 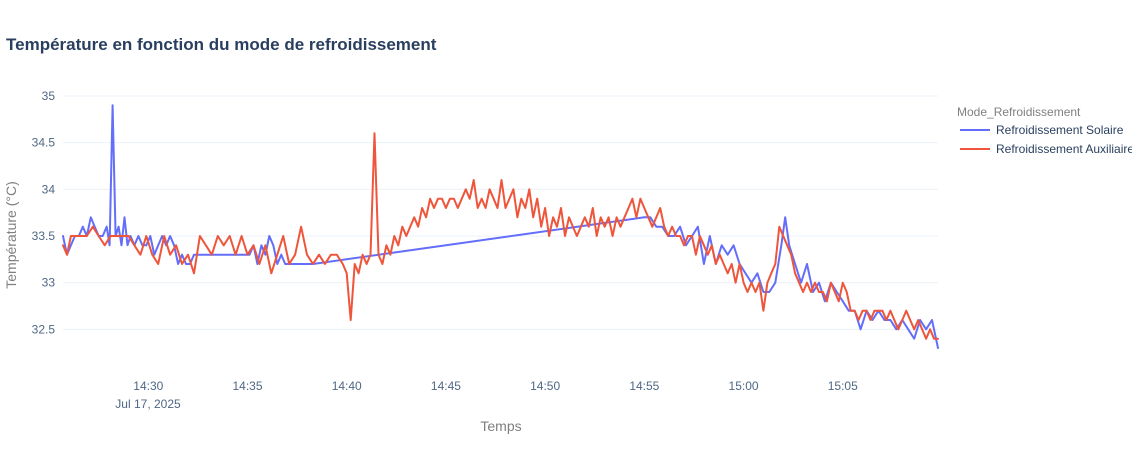 What do you see at coordinates (644, 386) in the screenshot?
I see `x-tick-label: 14:55` at bounding box center [644, 386].